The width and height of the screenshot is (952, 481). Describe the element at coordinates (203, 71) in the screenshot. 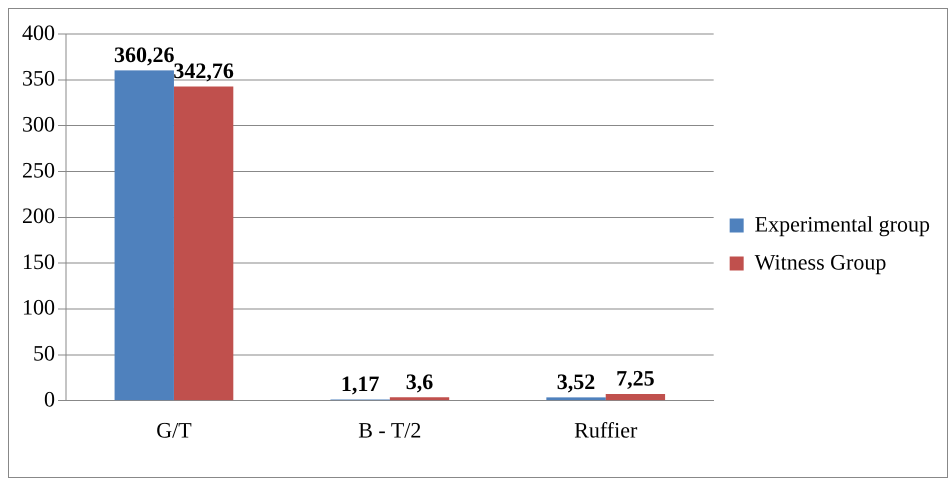

I see `data-label: 342,76` at that location.